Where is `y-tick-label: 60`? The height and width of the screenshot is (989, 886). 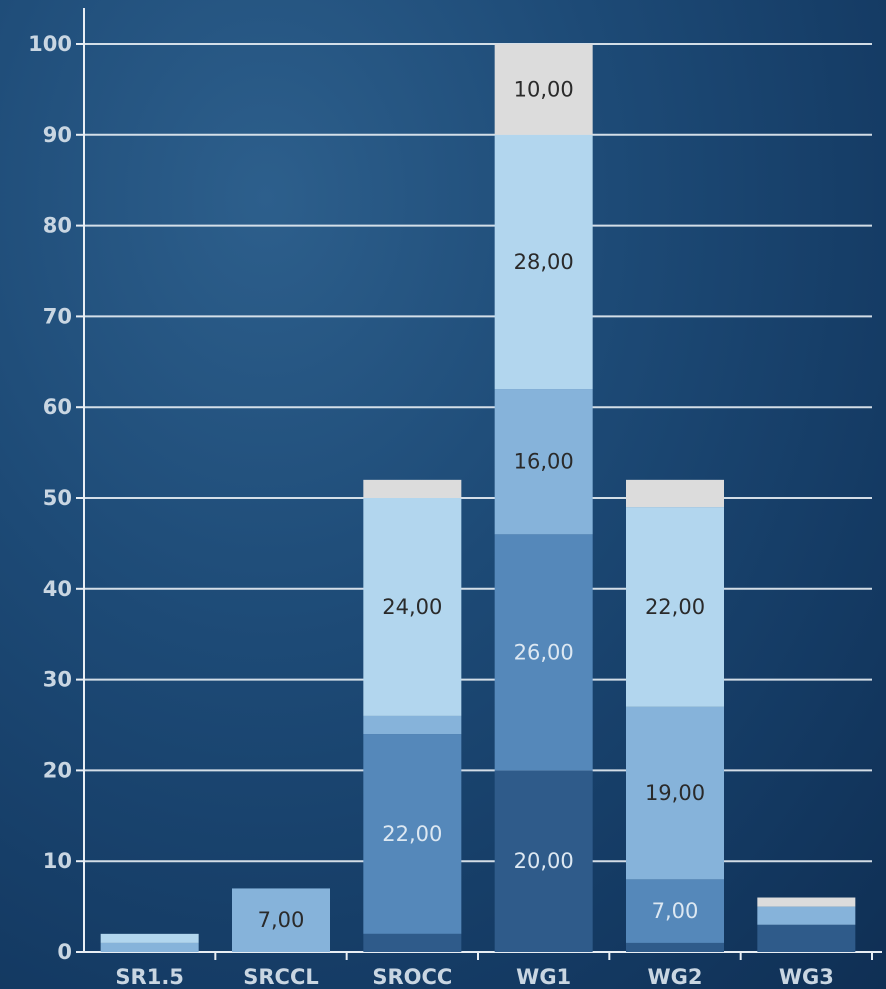 y-tick-label: 60 is located at coordinates (57, 407).